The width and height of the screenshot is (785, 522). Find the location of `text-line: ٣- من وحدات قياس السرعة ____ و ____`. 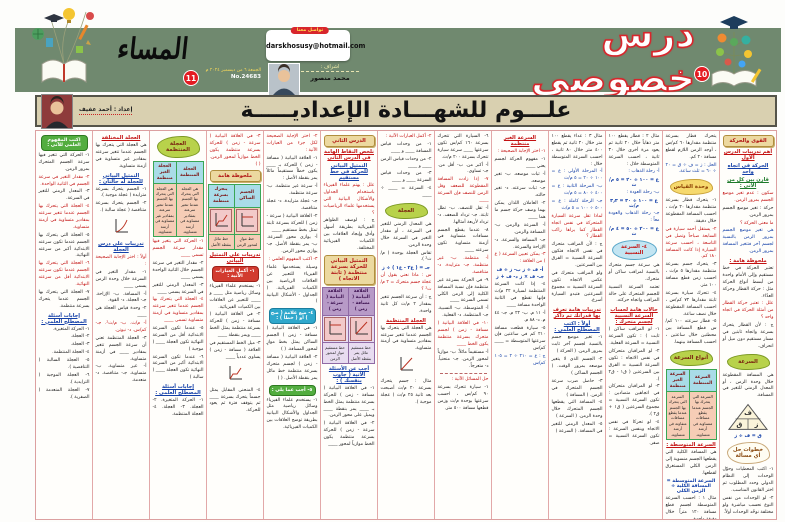

text-line: ٣- من وحدات قياس السرعة ____ و ____ is located at coordinates (406, 177).